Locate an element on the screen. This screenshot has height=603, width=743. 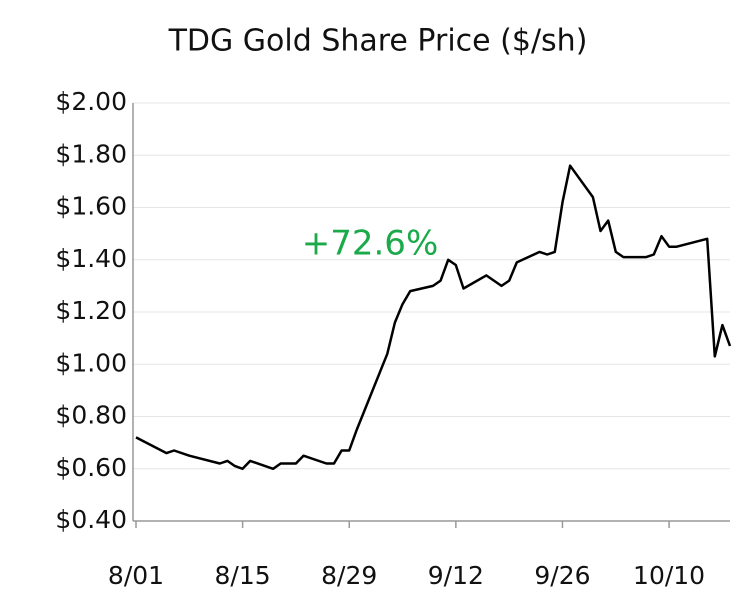
y-tick-label: $0.80 is located at coordinates (91, 415).